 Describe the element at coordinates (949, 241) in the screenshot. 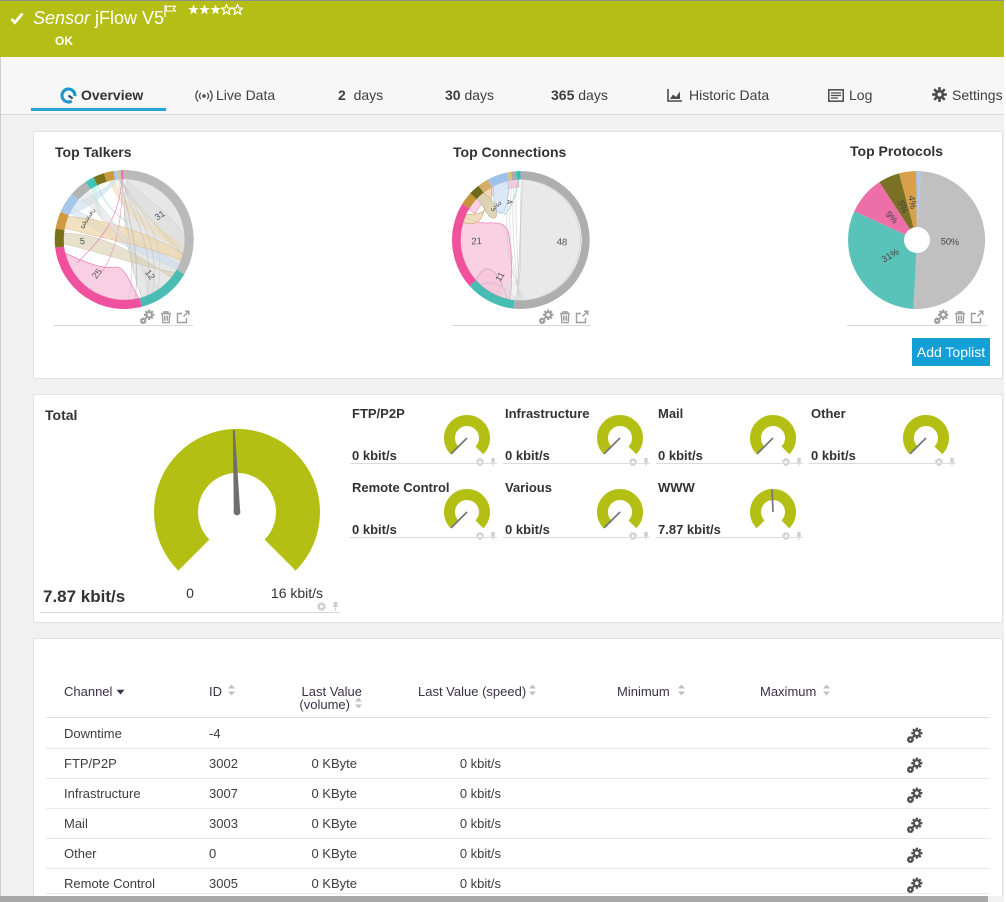

I see `svg-text: 50%` at that location.